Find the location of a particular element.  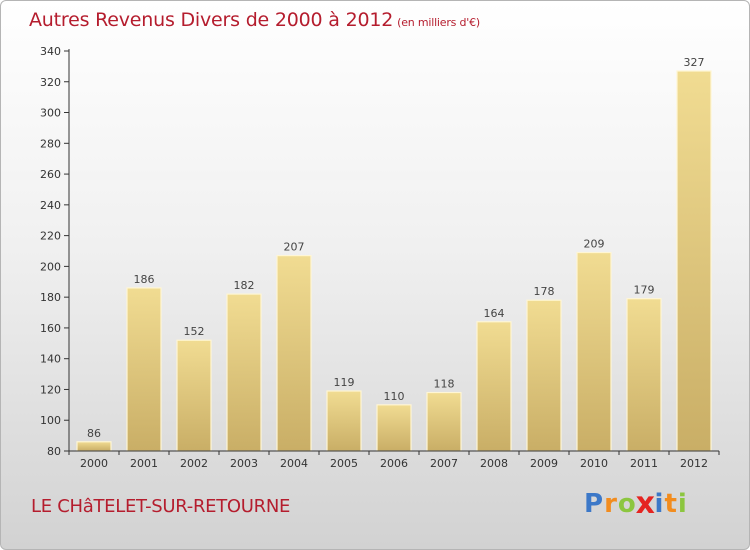

value-label-2002: 152 is located at coordinates (194, 331).